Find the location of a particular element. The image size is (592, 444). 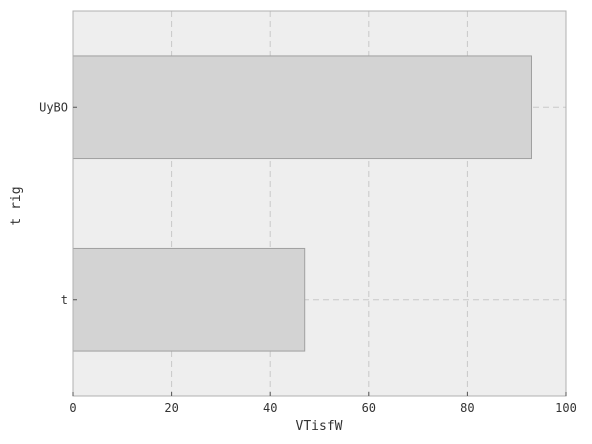

x-tick-label: 60 is located at coordinates (369, 408).